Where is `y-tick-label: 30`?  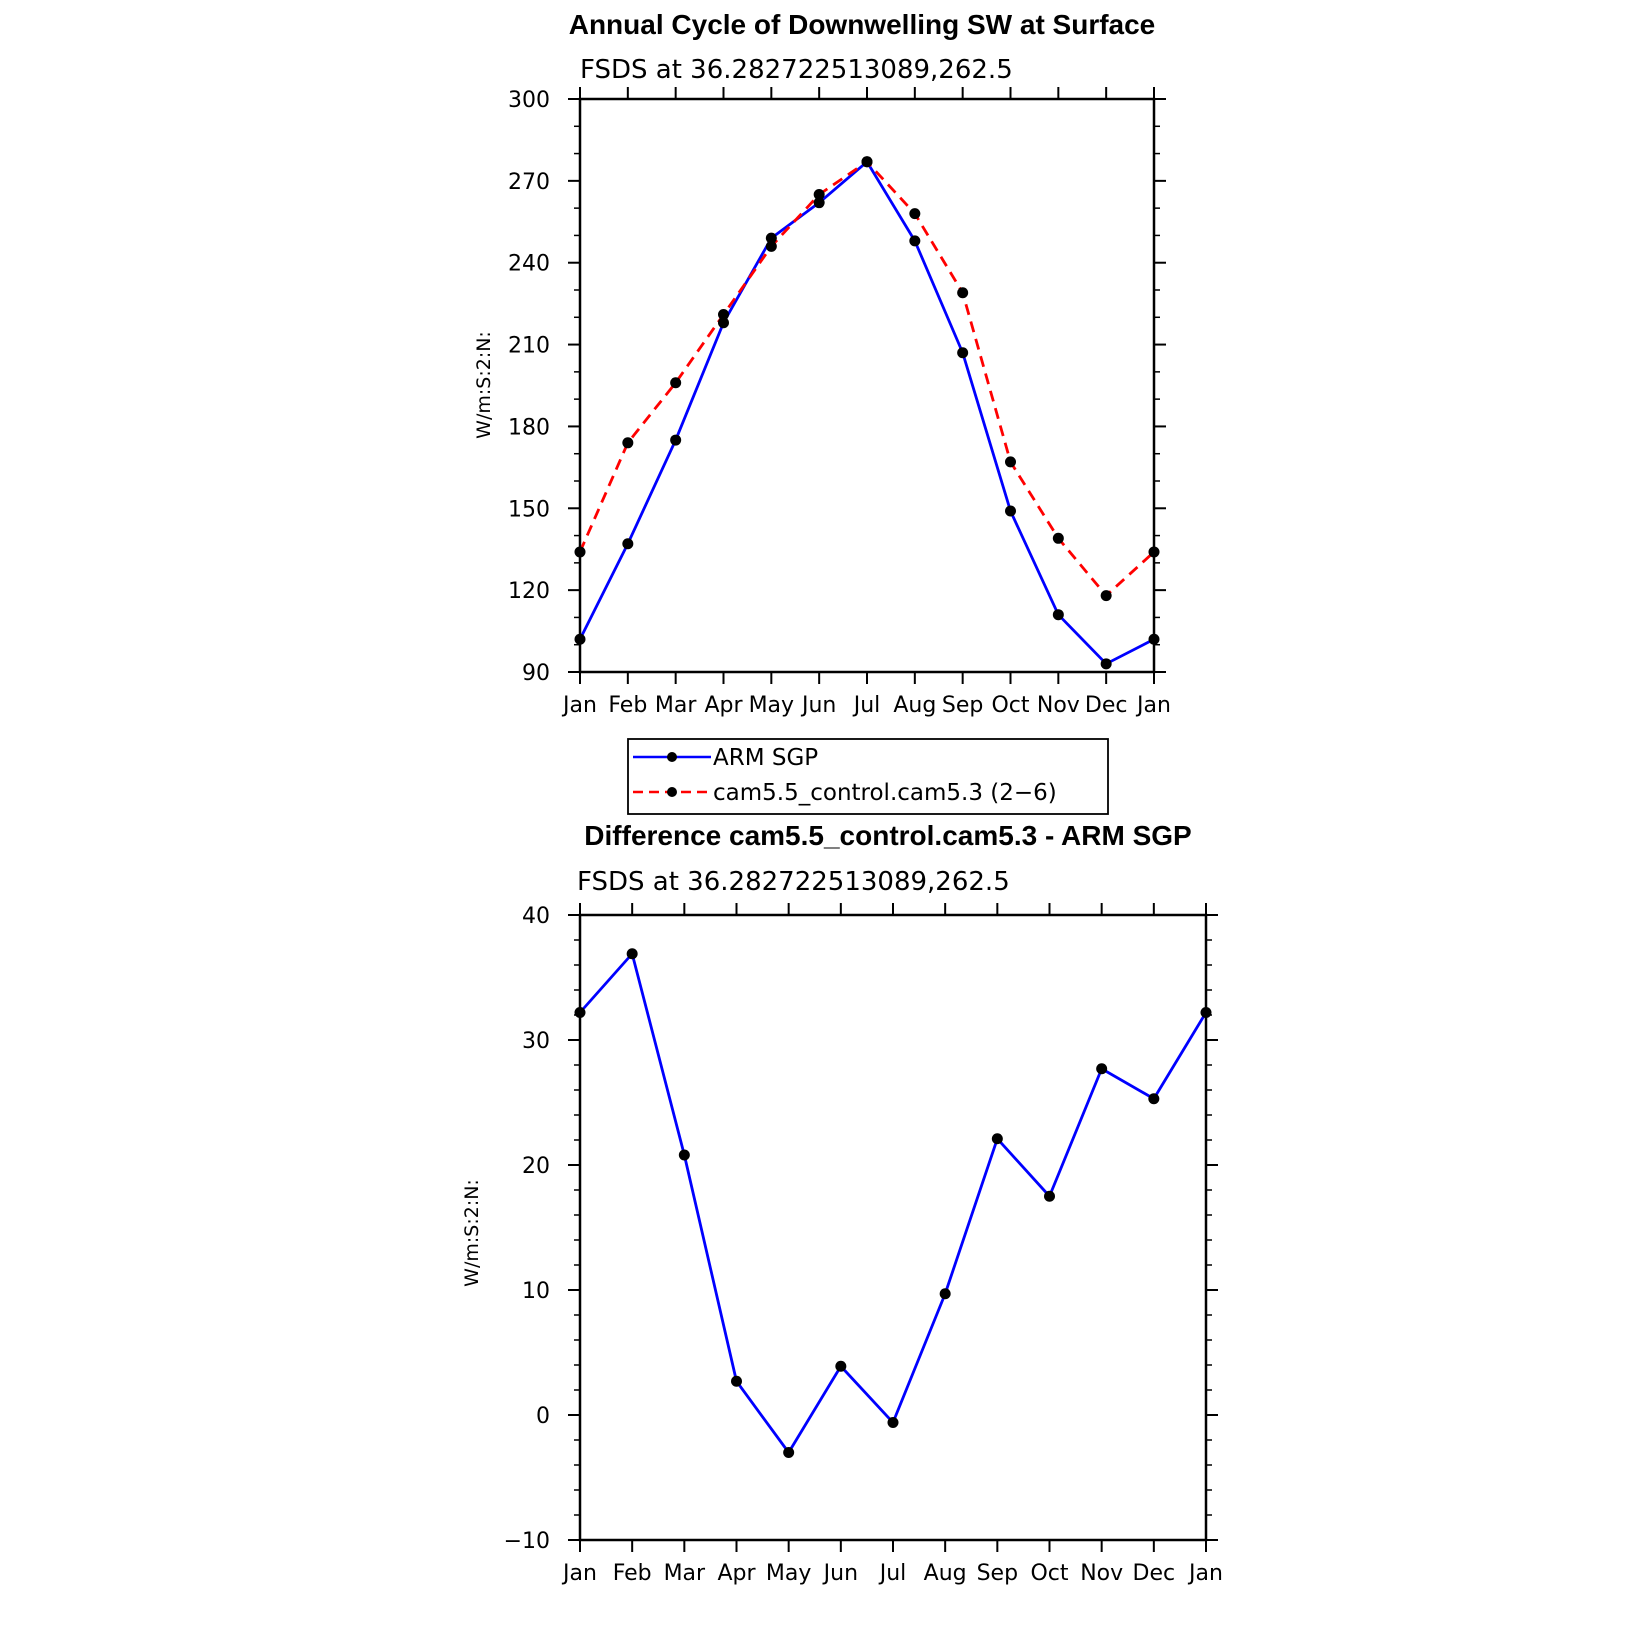 y-tick-label: 30 is located at coordinates (536, 1041).